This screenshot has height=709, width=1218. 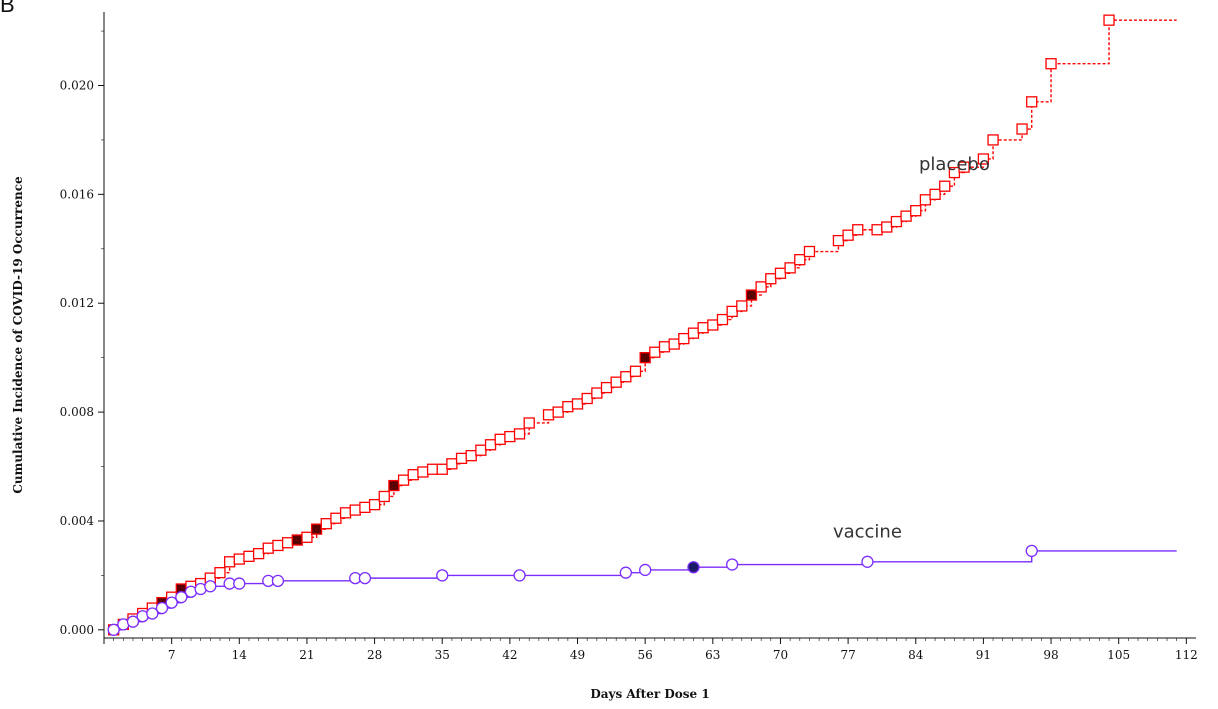 What do you see at coordinates (954, 164) in the screenshot?
I see `series-label-placebo: placebo` at bounding box center [954, 164].